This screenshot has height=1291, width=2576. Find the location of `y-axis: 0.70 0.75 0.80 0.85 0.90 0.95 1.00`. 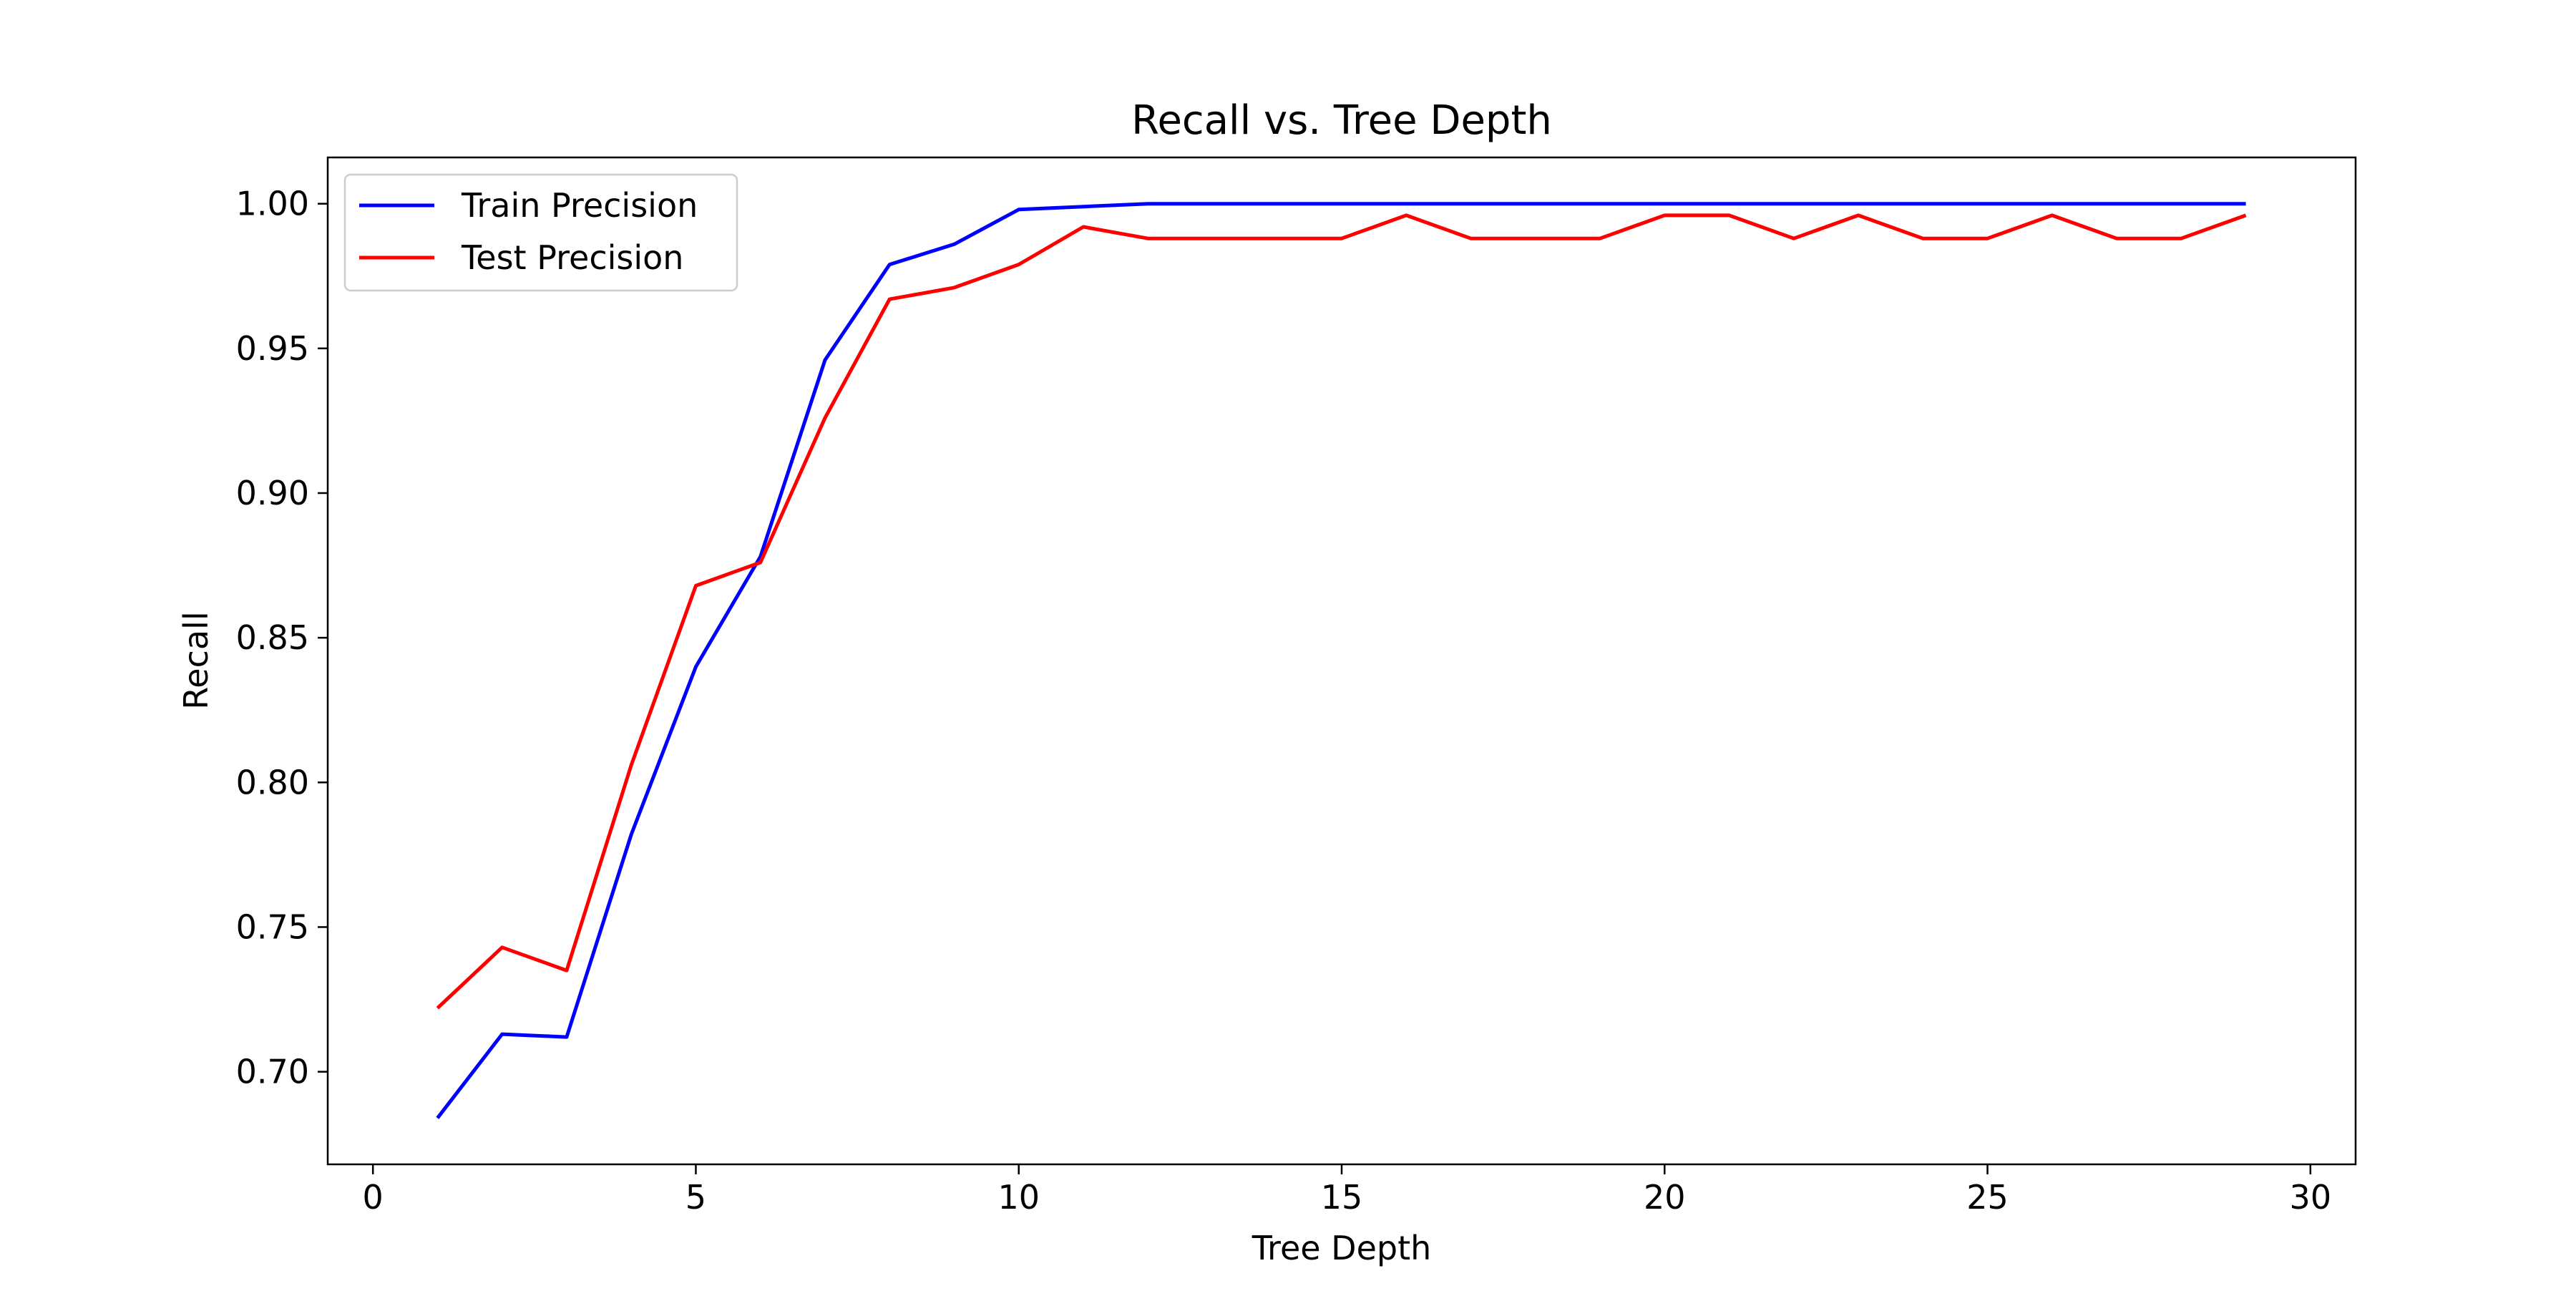

y-axis: 0.70 0.75 0.80 0.85 0.90 0.95 1.00 is located at coordinates (282, 638).